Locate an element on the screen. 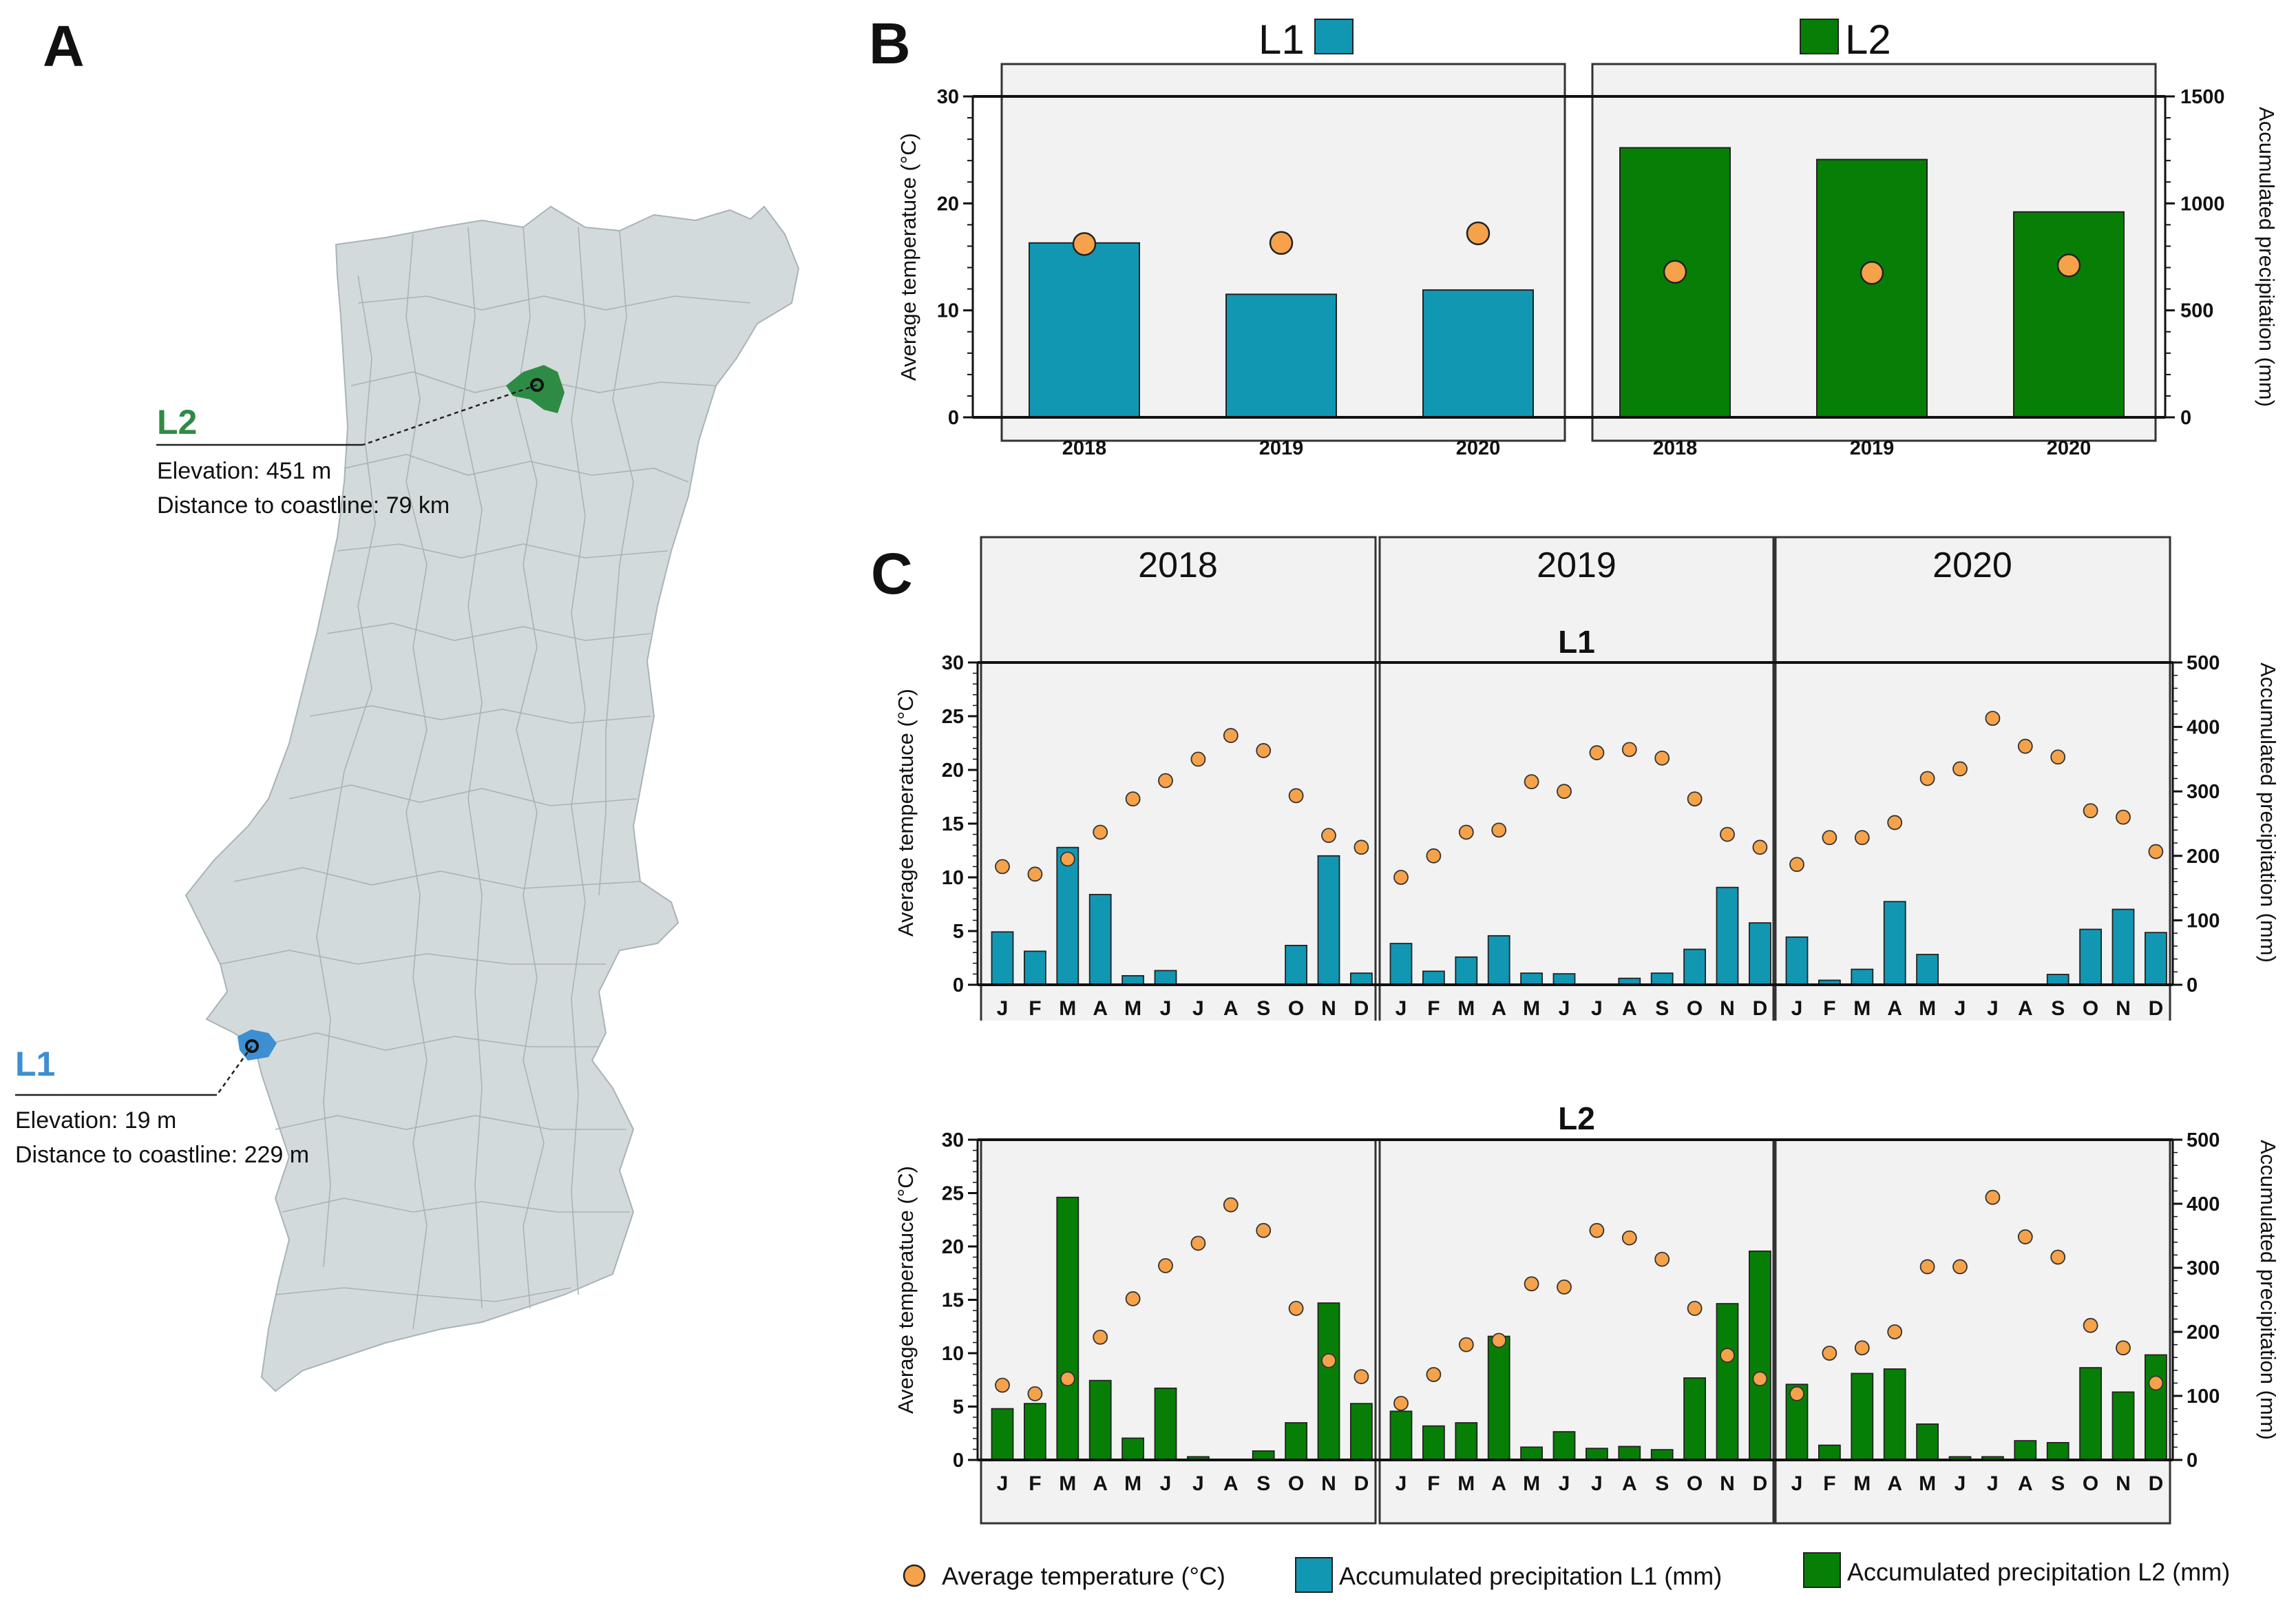  bar-l2-2018-m11 is located at coordinates (1328, 1381).